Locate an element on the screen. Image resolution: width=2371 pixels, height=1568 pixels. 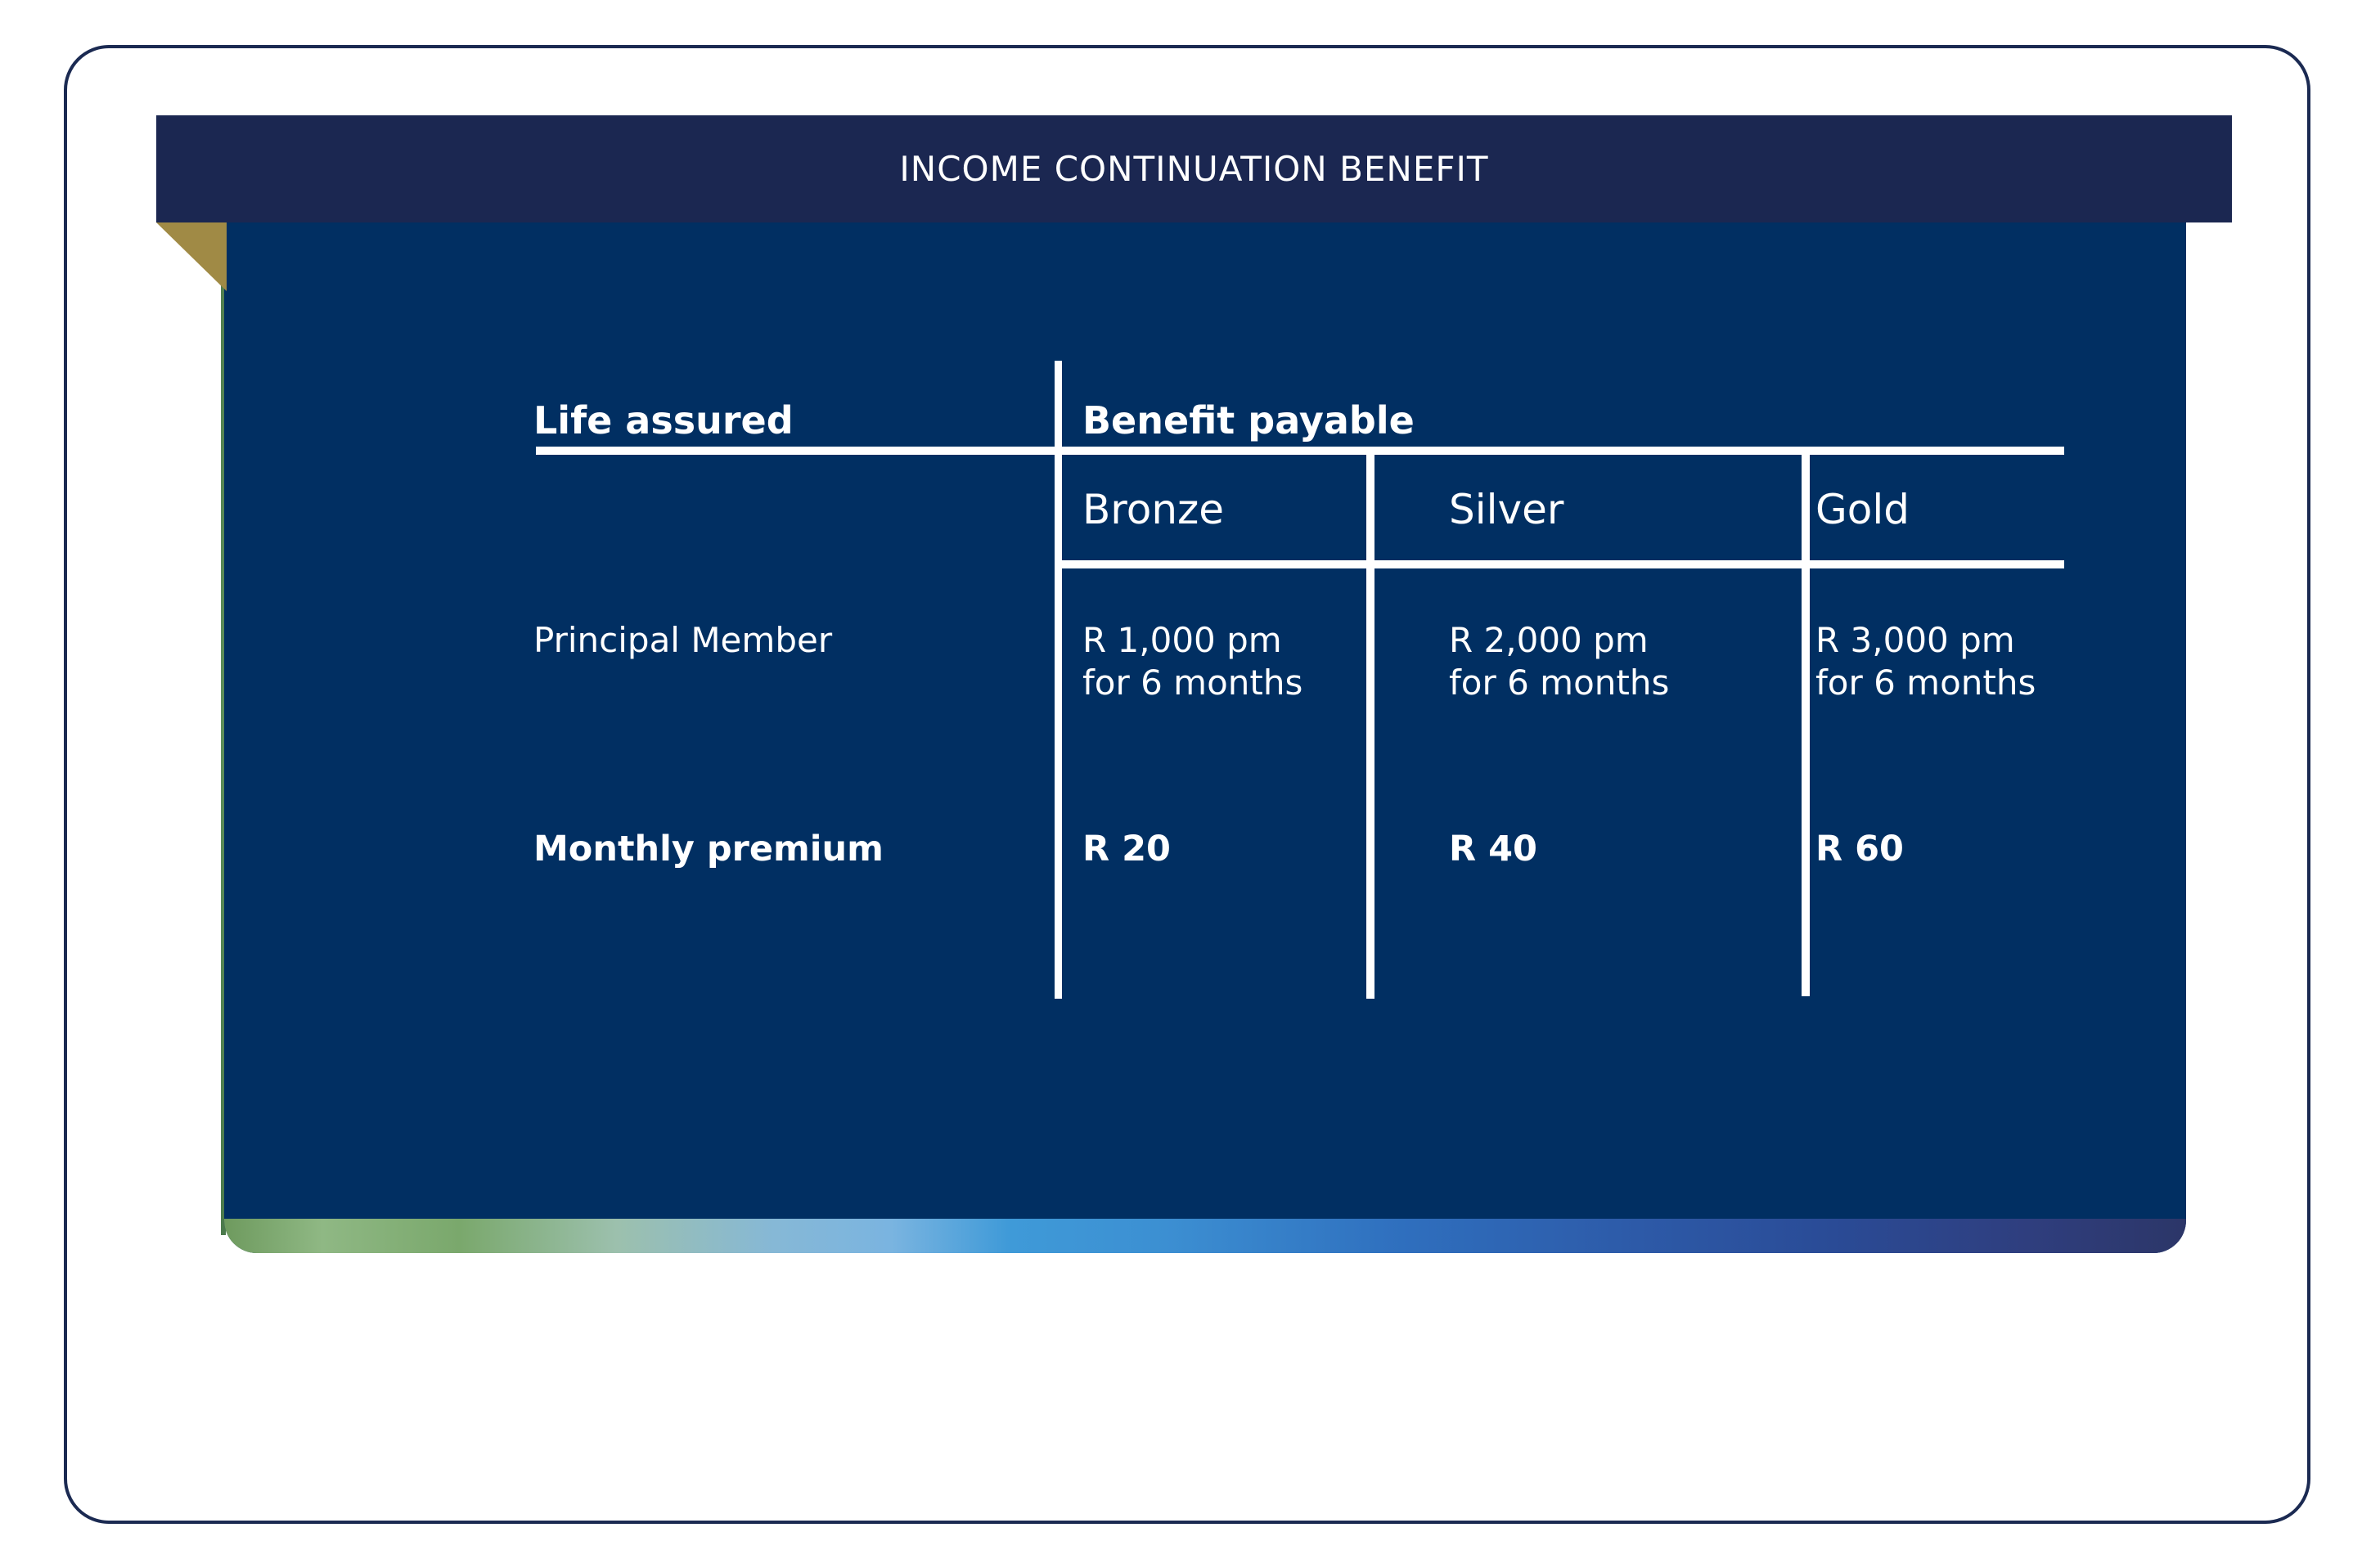
divider-vertical-bronze-silver is located at coordinates (1370, 727).